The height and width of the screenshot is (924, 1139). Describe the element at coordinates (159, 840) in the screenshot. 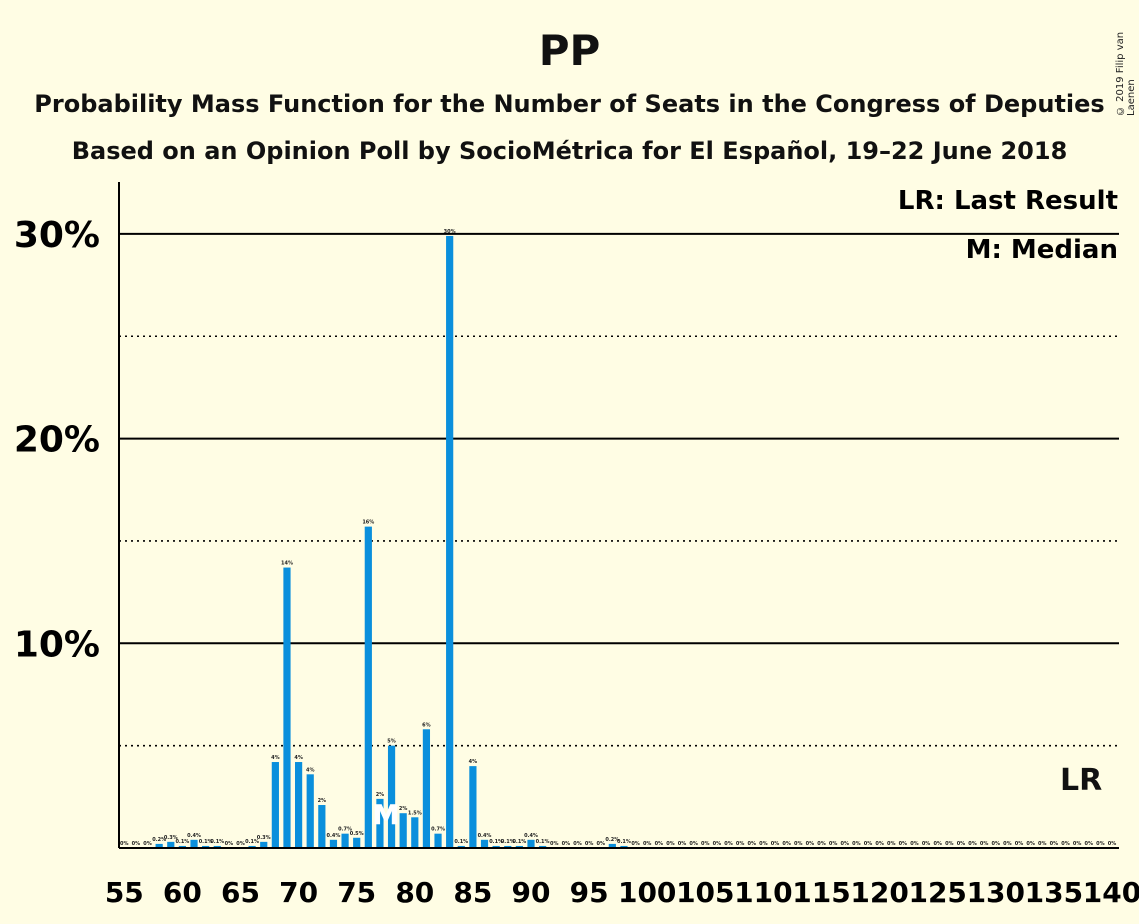

I see `bar-label: 0.2%` at that location.